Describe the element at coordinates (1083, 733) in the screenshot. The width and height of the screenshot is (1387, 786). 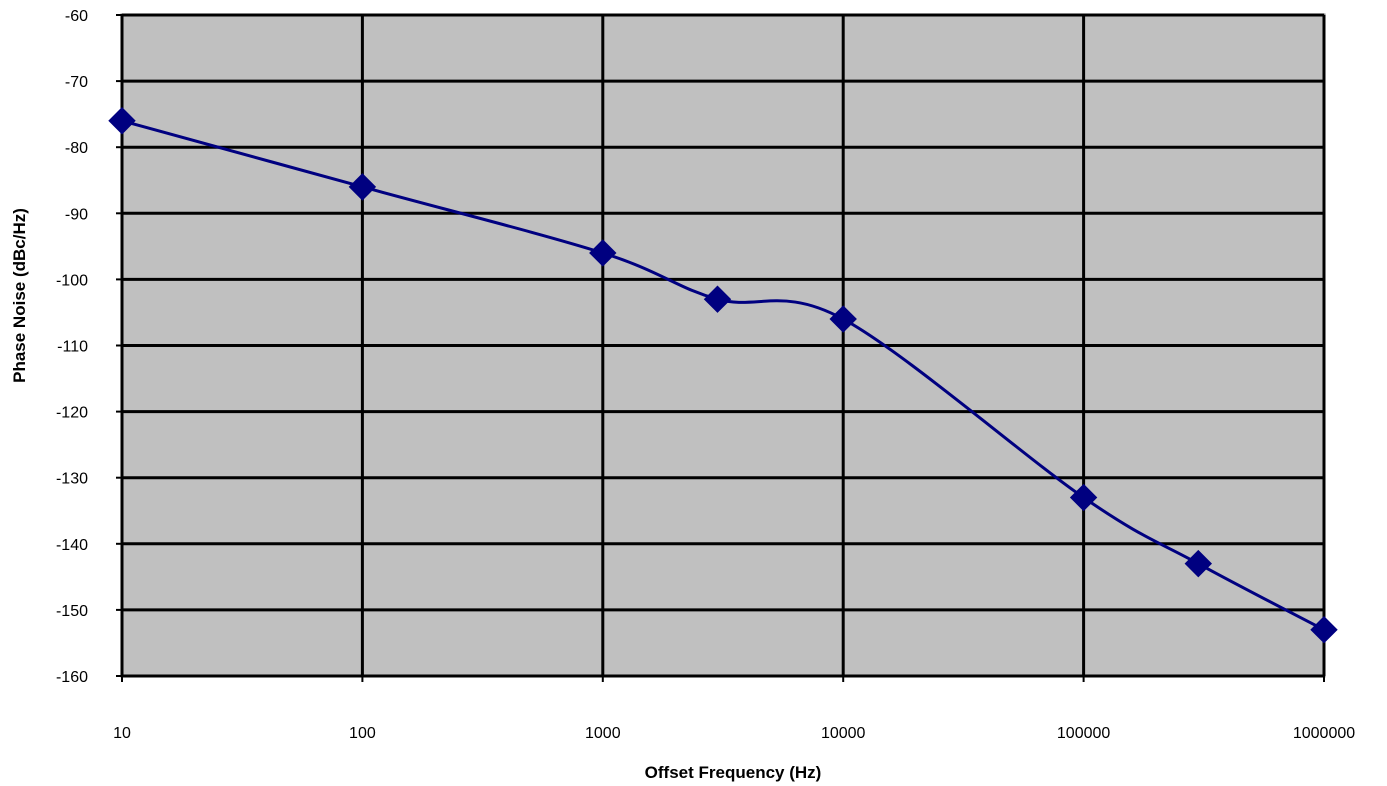
I see `x-tick-label: 100000` at that location.